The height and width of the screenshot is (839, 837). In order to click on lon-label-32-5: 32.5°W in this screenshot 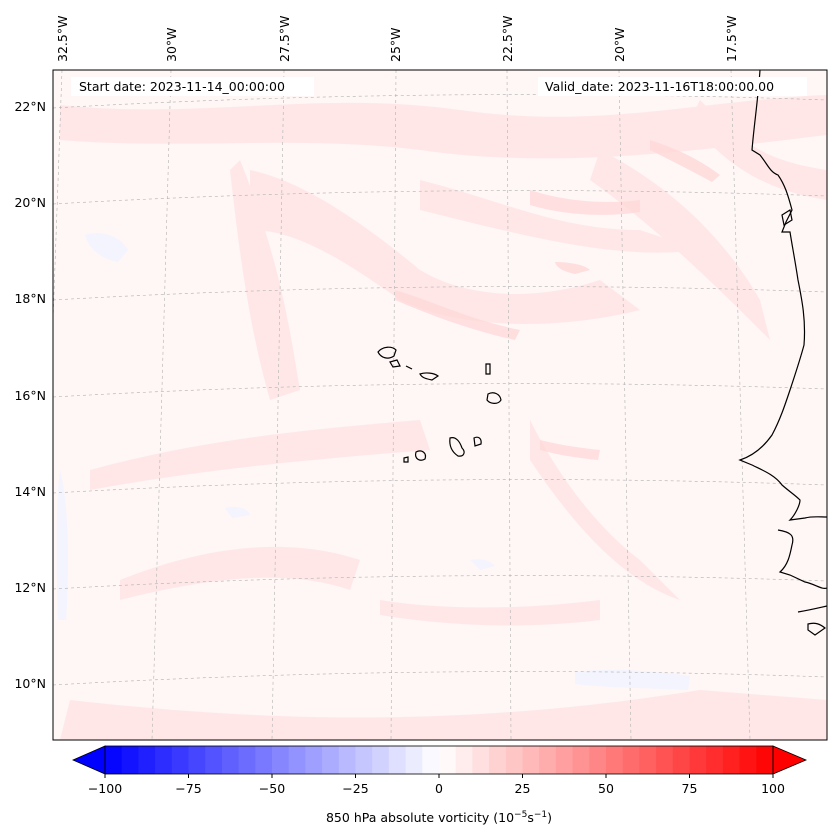, I will do `click(62, 39)`.